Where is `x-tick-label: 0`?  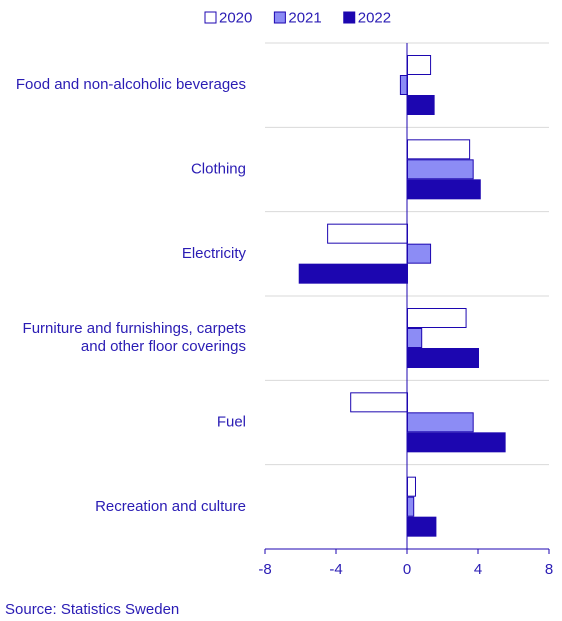
x-tick-label: 0 is located at coordinates (407, 569).